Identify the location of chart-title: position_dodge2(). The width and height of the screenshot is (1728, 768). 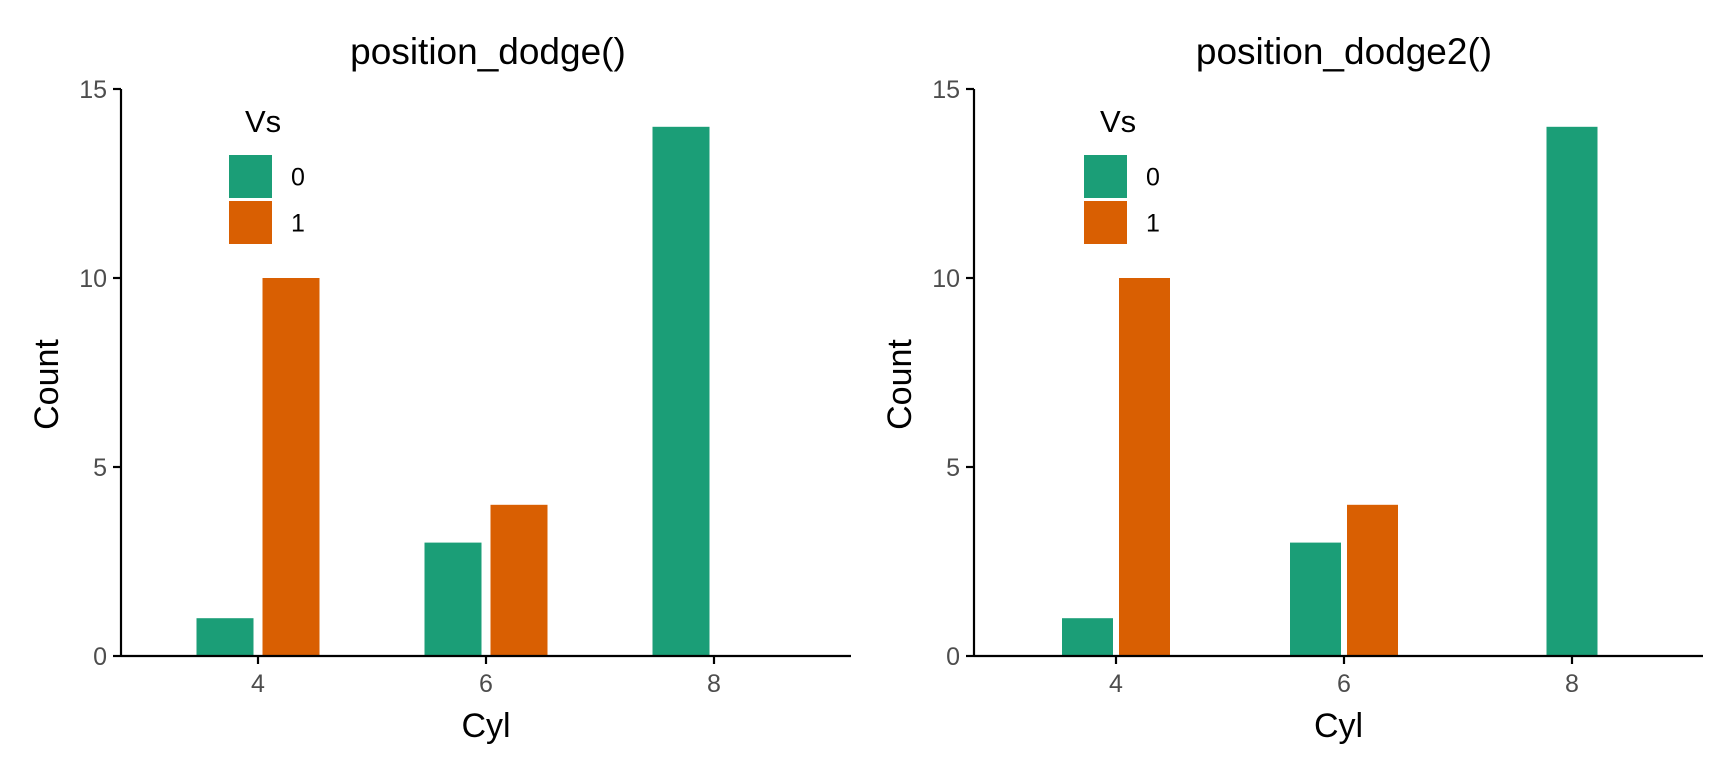
(1344, 51).